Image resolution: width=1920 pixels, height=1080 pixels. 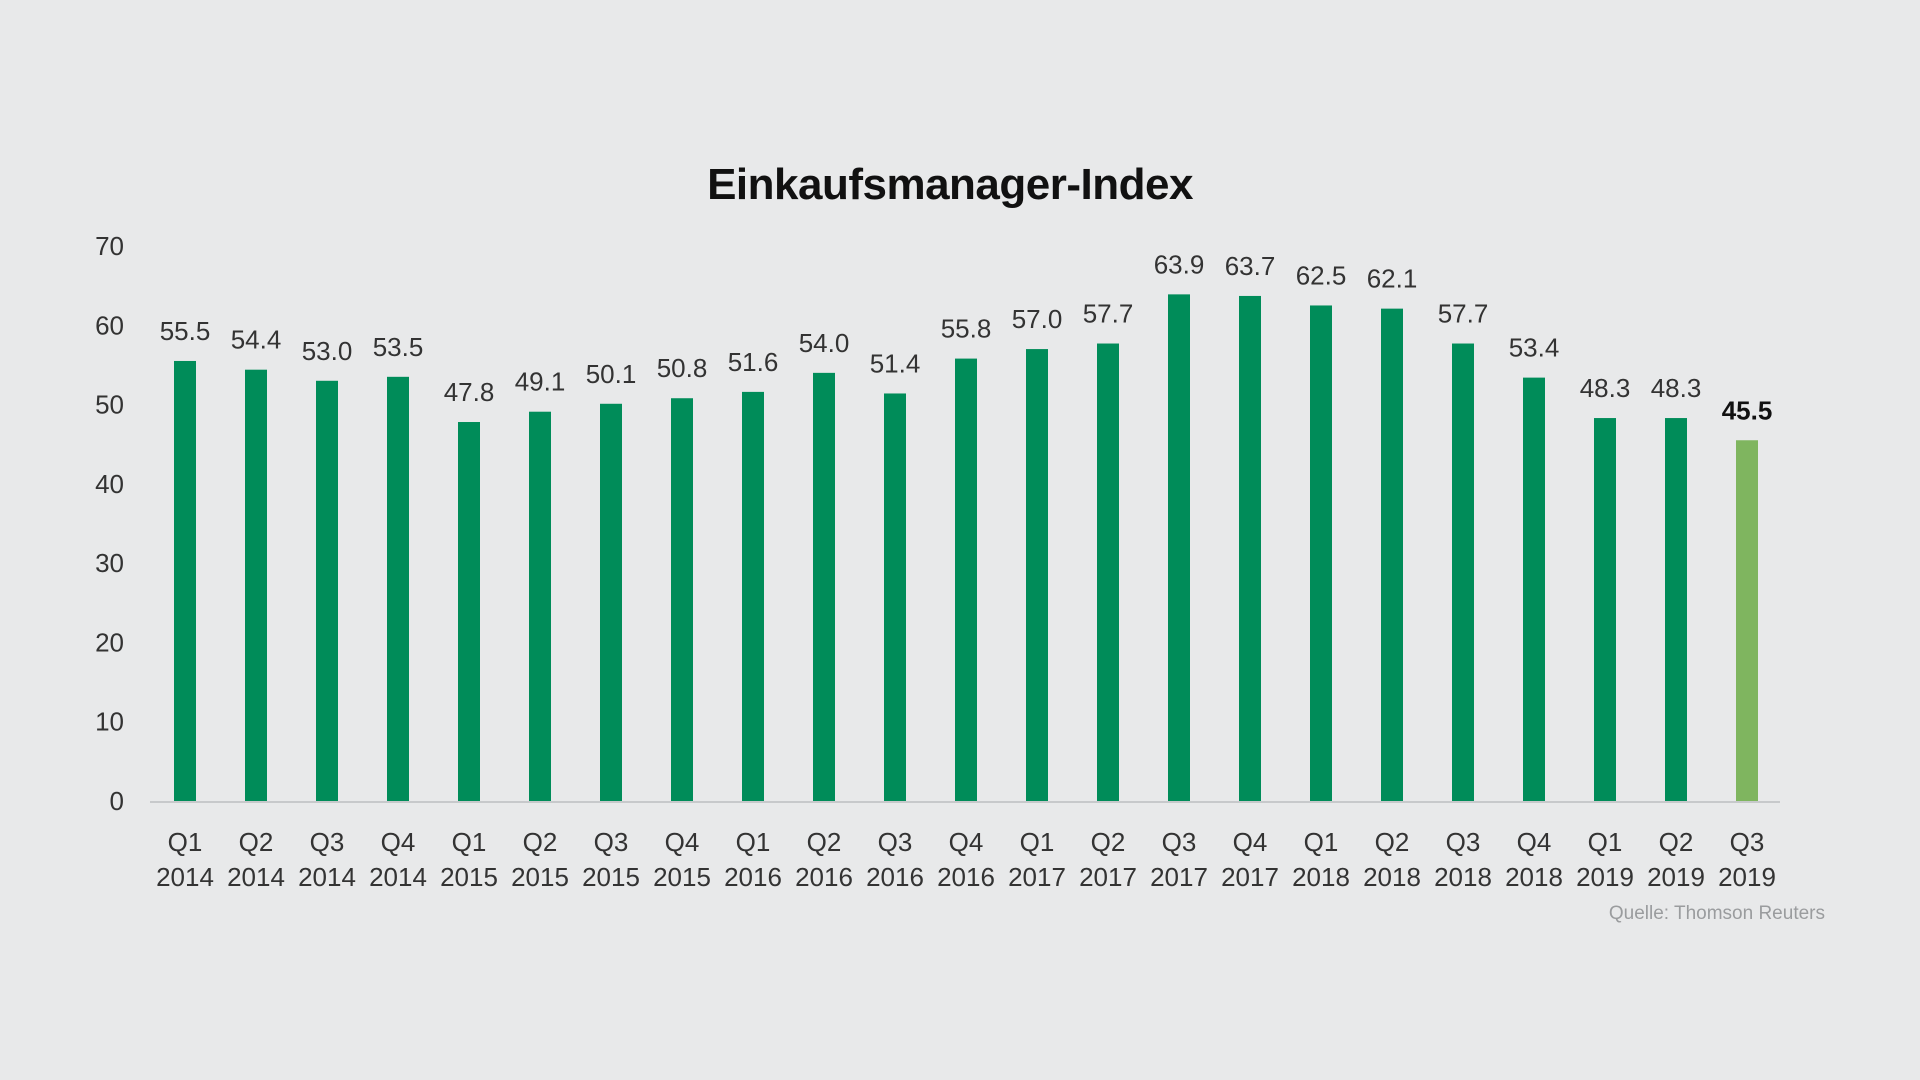 What do you see at coordinates (966, 329) in the screenshot?
I see `data-label: 55.8` at bounding box center [966, 329].